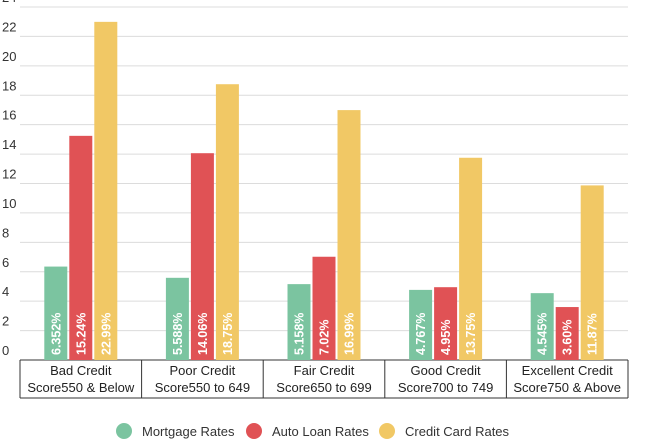 This screenshot has width=670, height=448. What do you see at coordinates (9, 56) in the screenshot?
I see `y-tick-label: 20` at bounding box center [9, 56].